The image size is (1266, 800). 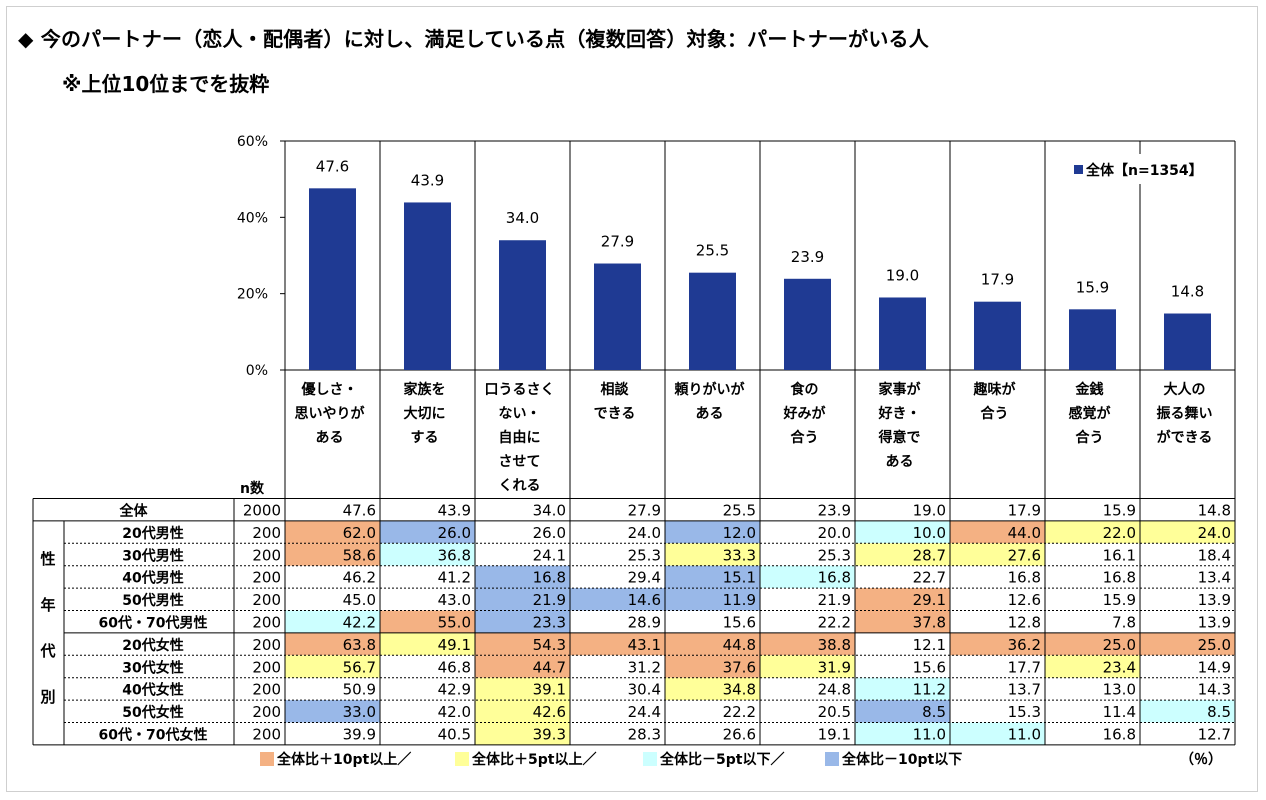 What do you see at coordinates (549, 735) in the screenshot?
I see `table-cell: 39.3` at bounding box center [549, 735].